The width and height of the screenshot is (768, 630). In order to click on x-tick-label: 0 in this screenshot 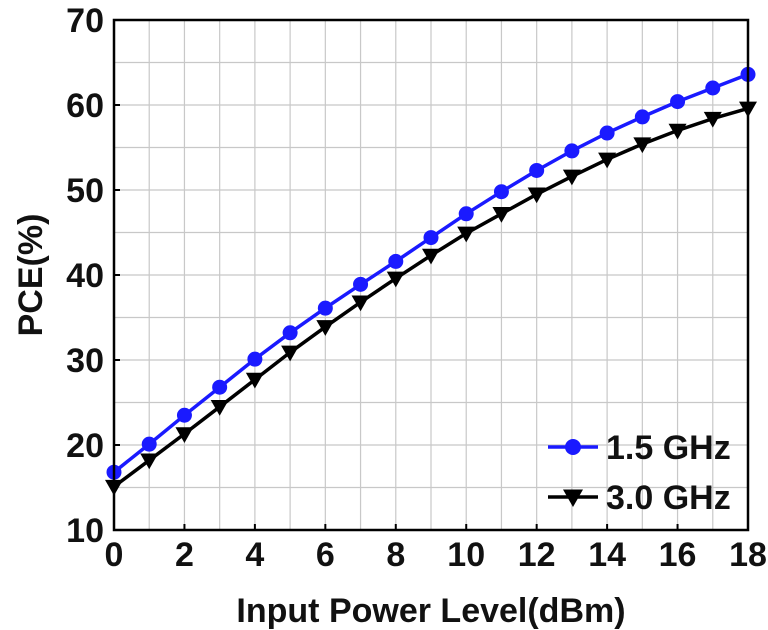, I will do `click(114, 555)`.